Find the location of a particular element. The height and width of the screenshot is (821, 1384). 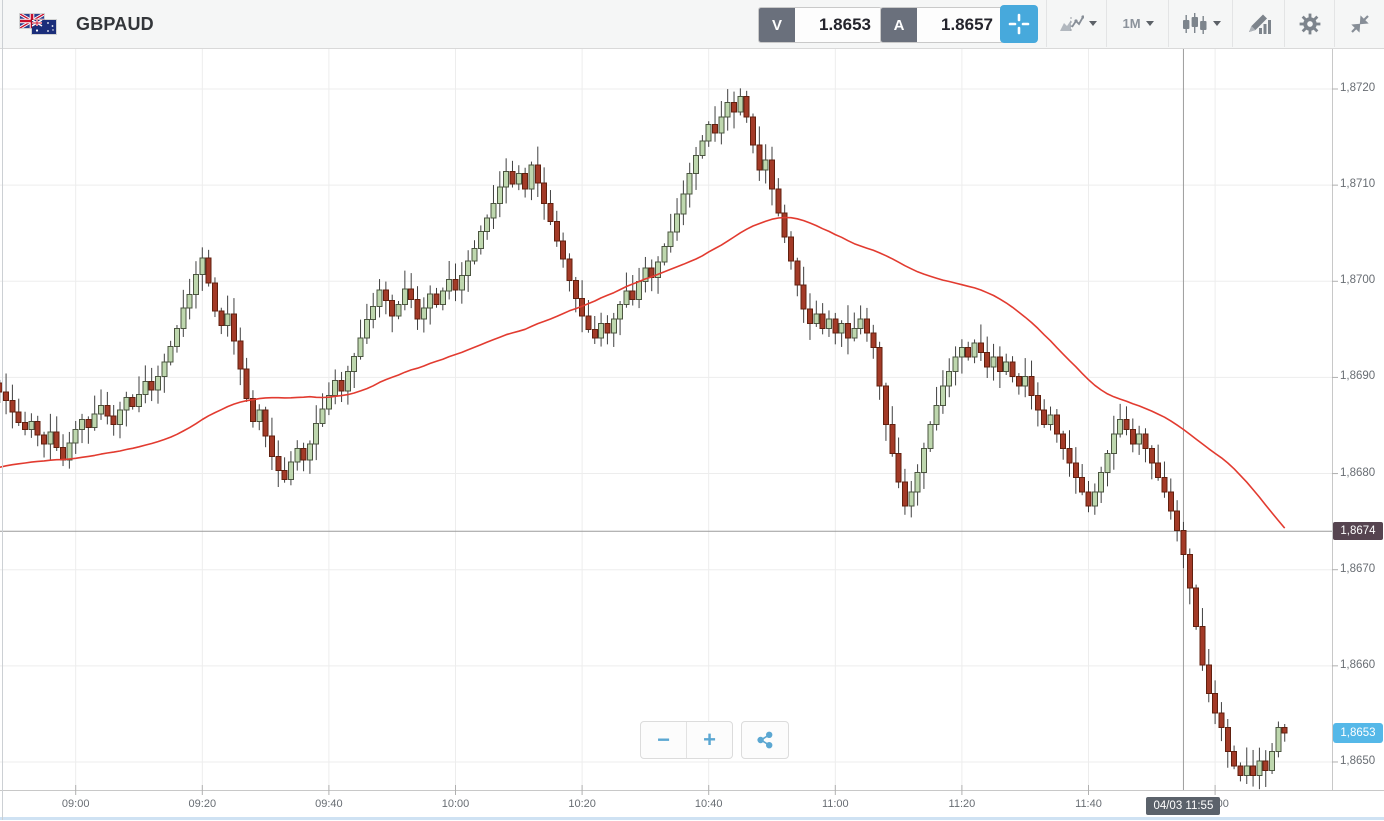

time-axis-label: 10:00 is located at coordinates (455, 804).